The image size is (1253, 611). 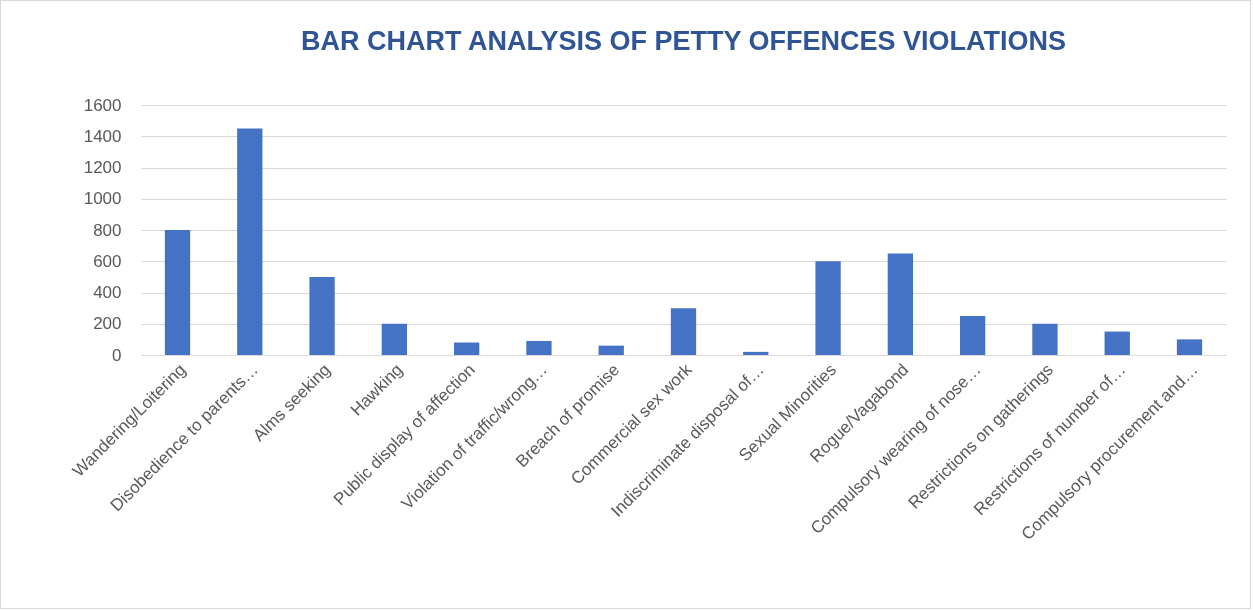 I want to click on chart-title: BAR CHART ANALYSIS OF PETTY OFFENCES VIOLATIONS, so click(x=683, y=41).